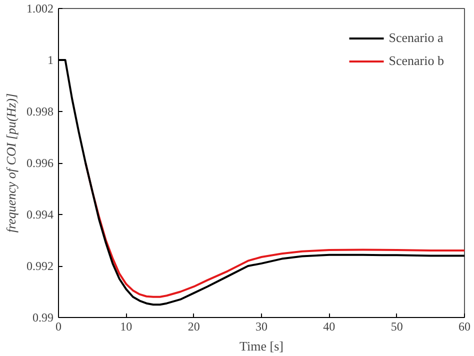  Describe the element at coordinates (464, 327) in the screenshot. I see `x-tick-label: 60` at that location.